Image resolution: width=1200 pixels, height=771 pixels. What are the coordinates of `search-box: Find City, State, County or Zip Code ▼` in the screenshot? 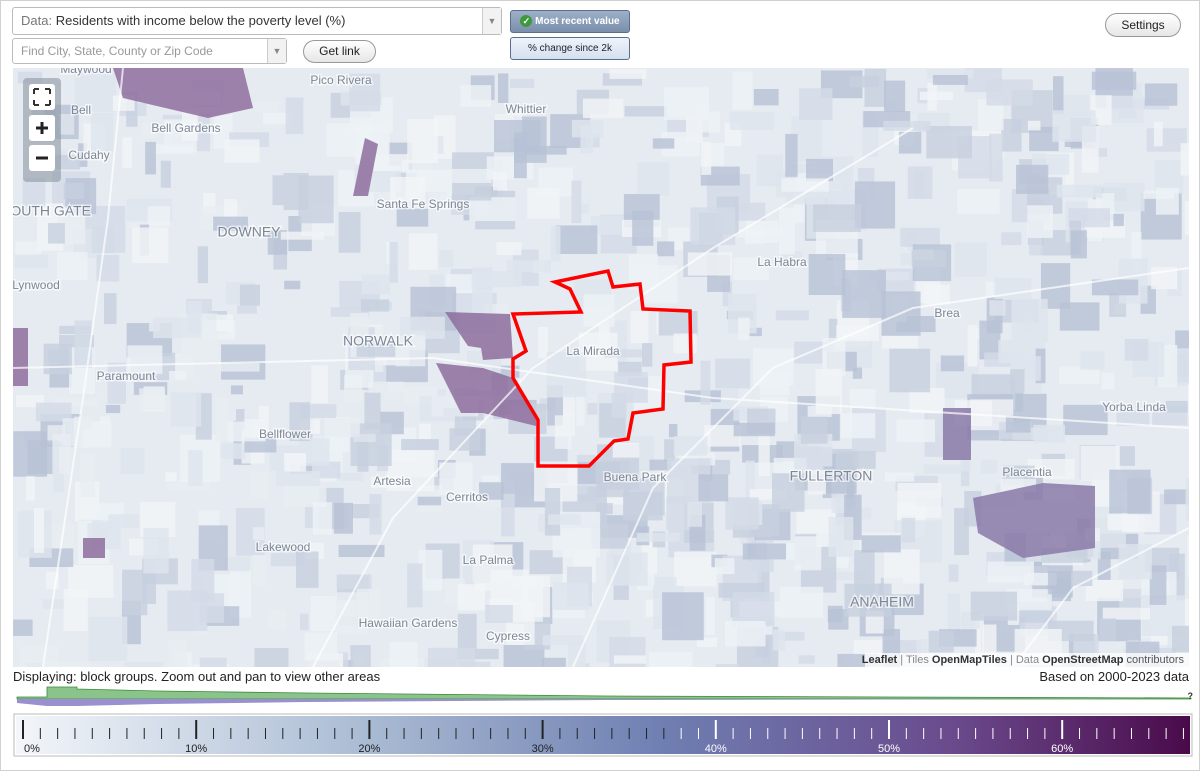 It's located at (149, 51).